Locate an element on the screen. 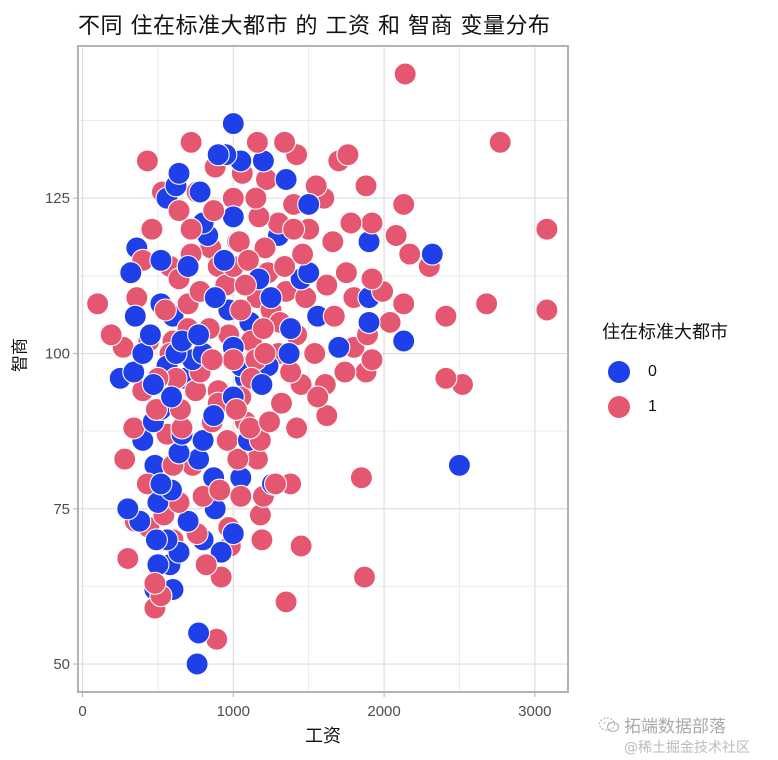  y-axis-label: 智商 is located at coordinates (20, 355).